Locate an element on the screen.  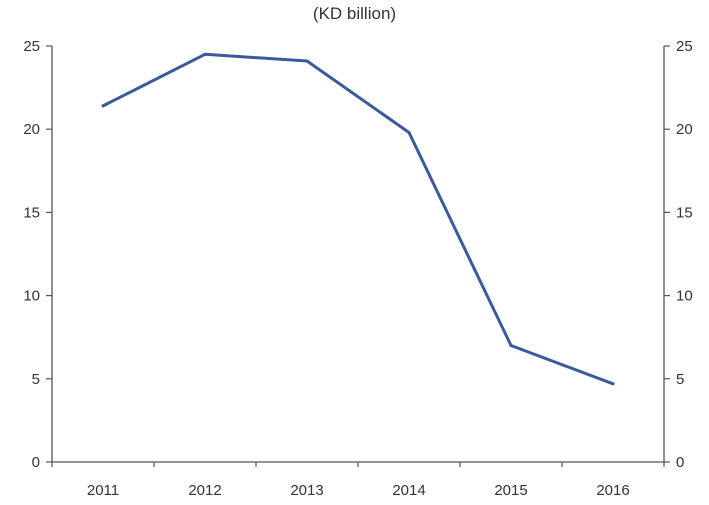
y-tick-label-right: 0 is located at coordinates (680, 462).